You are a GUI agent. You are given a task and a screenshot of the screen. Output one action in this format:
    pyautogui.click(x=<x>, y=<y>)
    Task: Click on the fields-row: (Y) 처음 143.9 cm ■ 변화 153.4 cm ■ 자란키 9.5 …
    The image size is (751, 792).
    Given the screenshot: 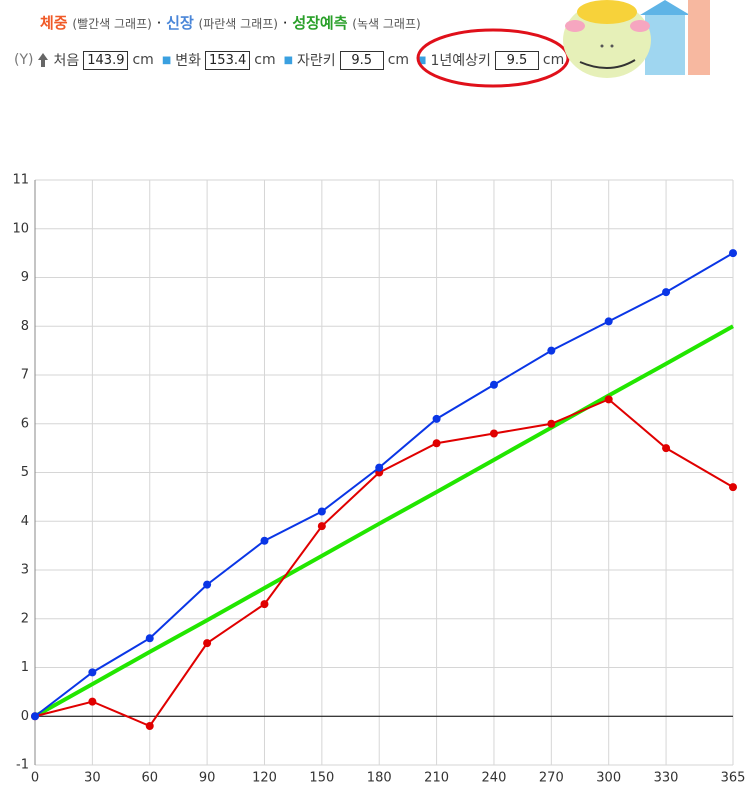 What is the action you would take?
    pyautogui.click(x=289, y=60)
    